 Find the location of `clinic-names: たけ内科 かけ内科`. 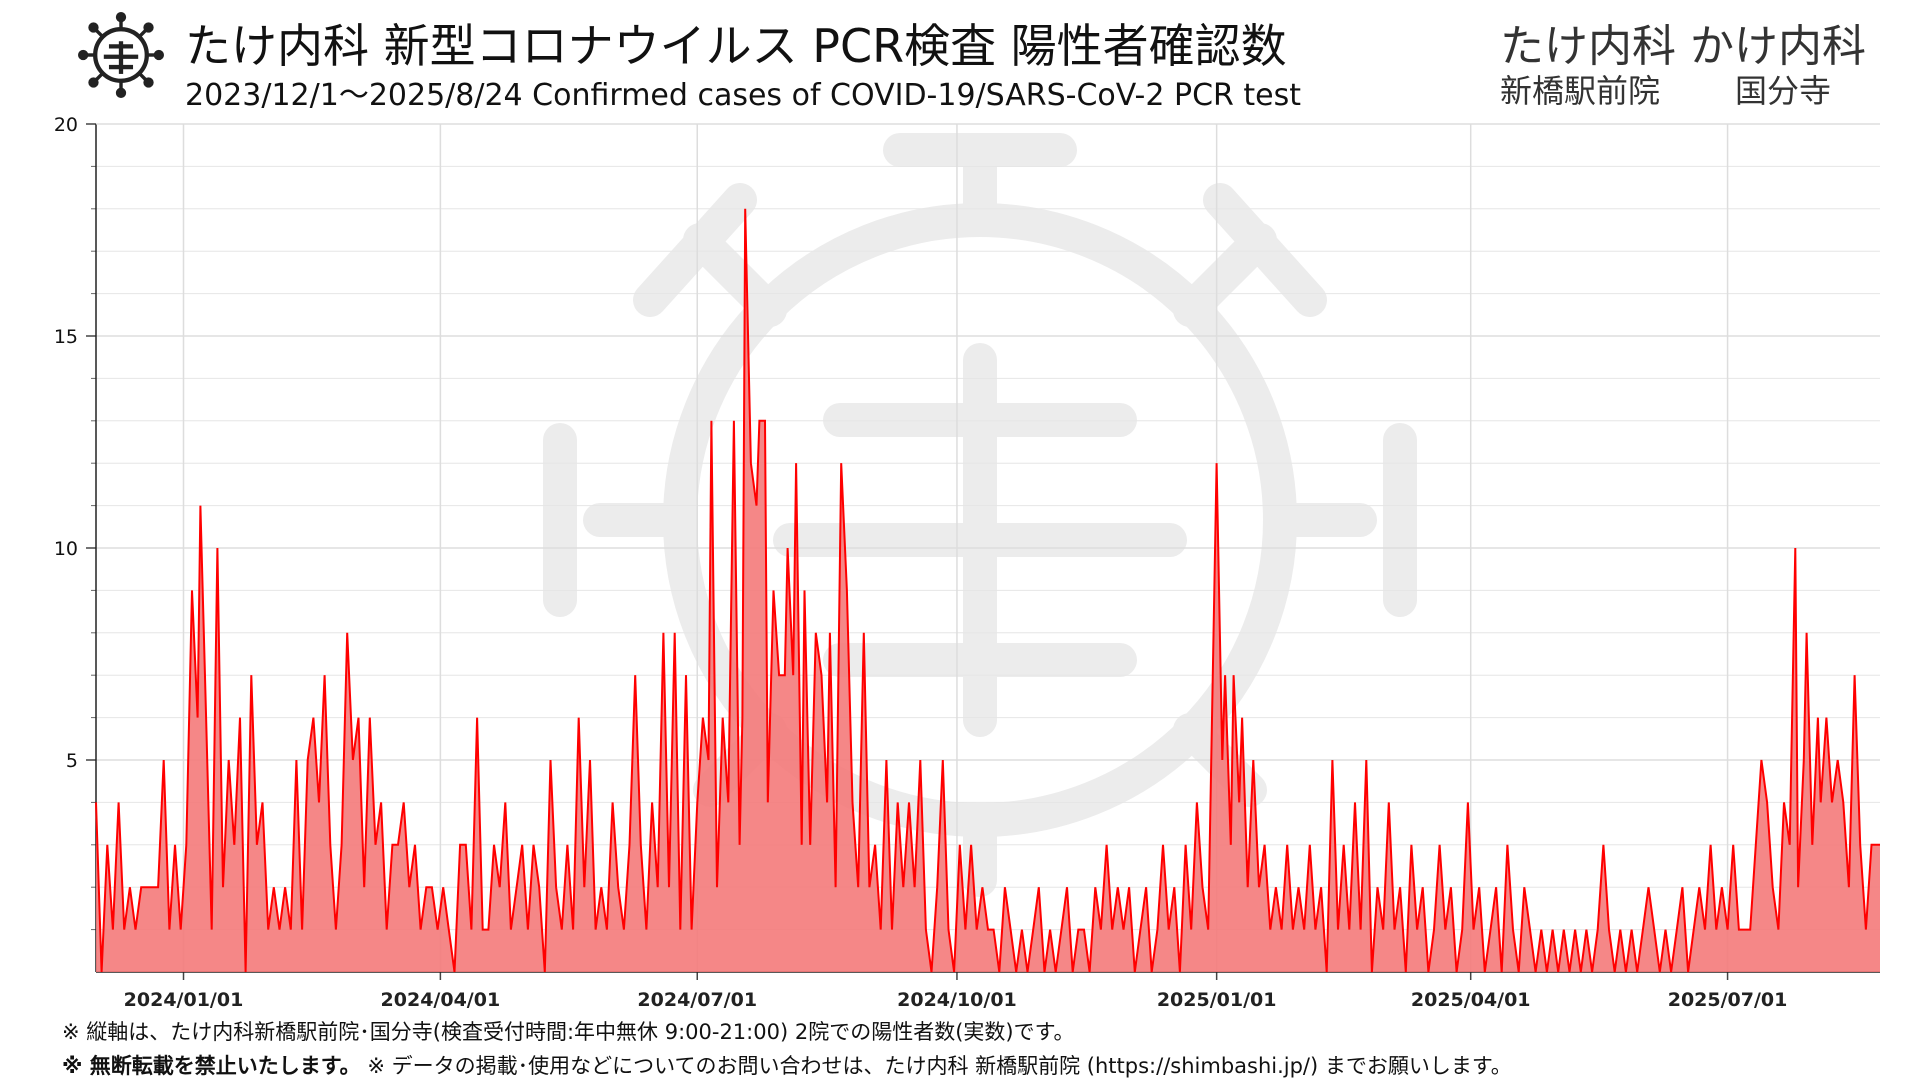

clinic-names: たけ内科 かけ内科 is located at coordinates (1683, 46).